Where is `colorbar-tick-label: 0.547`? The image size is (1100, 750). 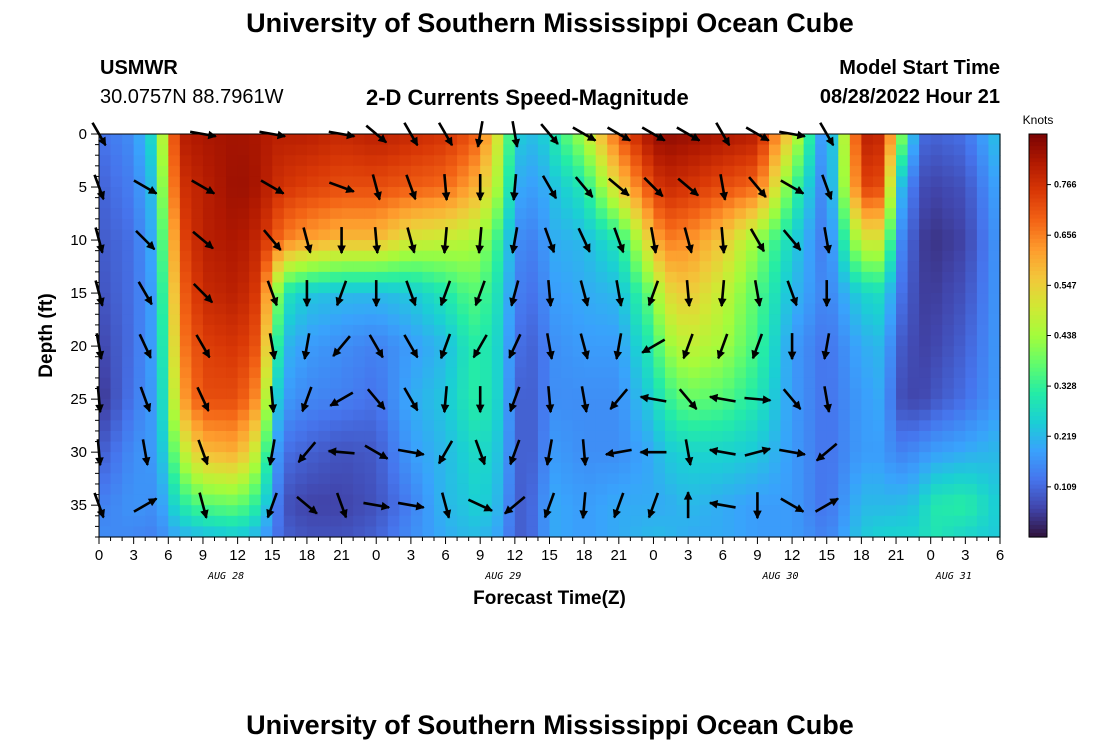 colorbar-tick-label: 0.547 is located at coordinates (1065, 285).